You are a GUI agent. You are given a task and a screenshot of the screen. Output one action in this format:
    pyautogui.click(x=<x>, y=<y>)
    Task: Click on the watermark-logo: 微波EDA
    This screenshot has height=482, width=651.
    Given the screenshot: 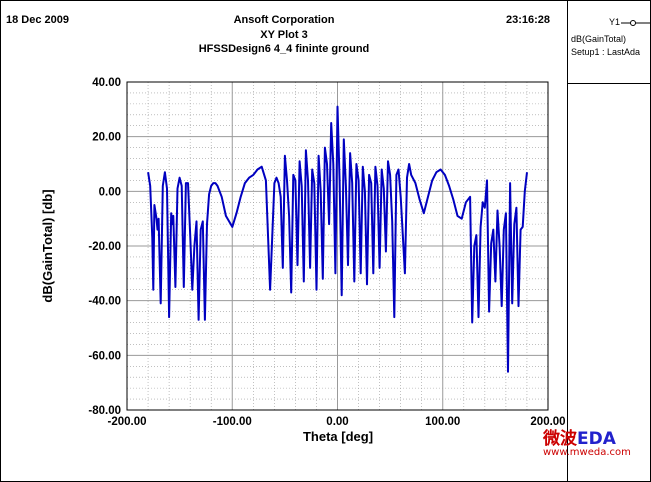 What is the action you would take?
    pyautogui.click(x=579, y=439)
    